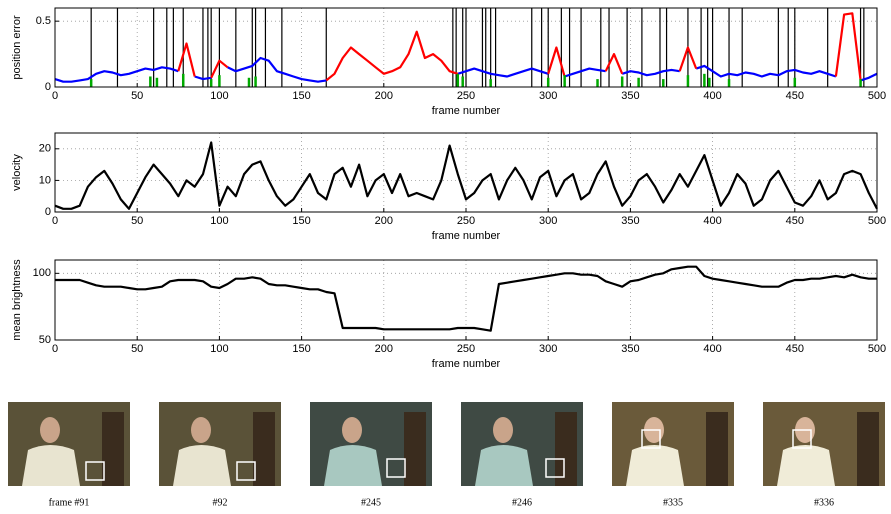 The width and height of the screenshot is (891, 514). I want to click on y-tick-label: 50, so click(45, 340).